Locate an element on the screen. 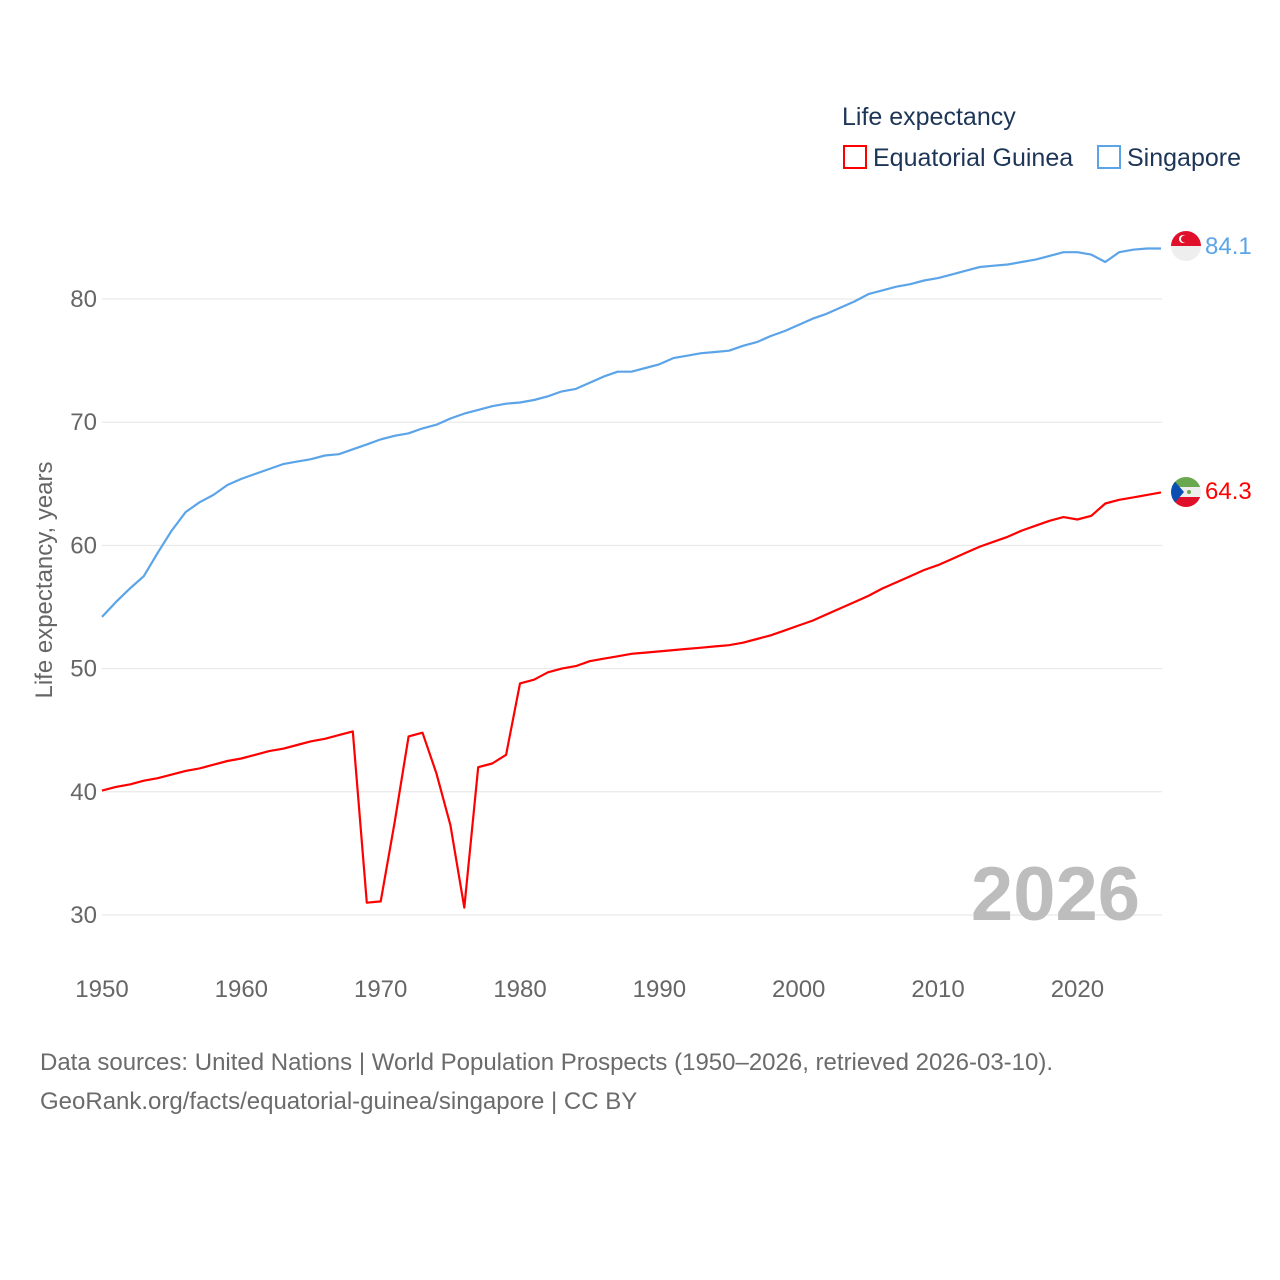  y-tick-label: 80 is located at coordinates (83, 299).